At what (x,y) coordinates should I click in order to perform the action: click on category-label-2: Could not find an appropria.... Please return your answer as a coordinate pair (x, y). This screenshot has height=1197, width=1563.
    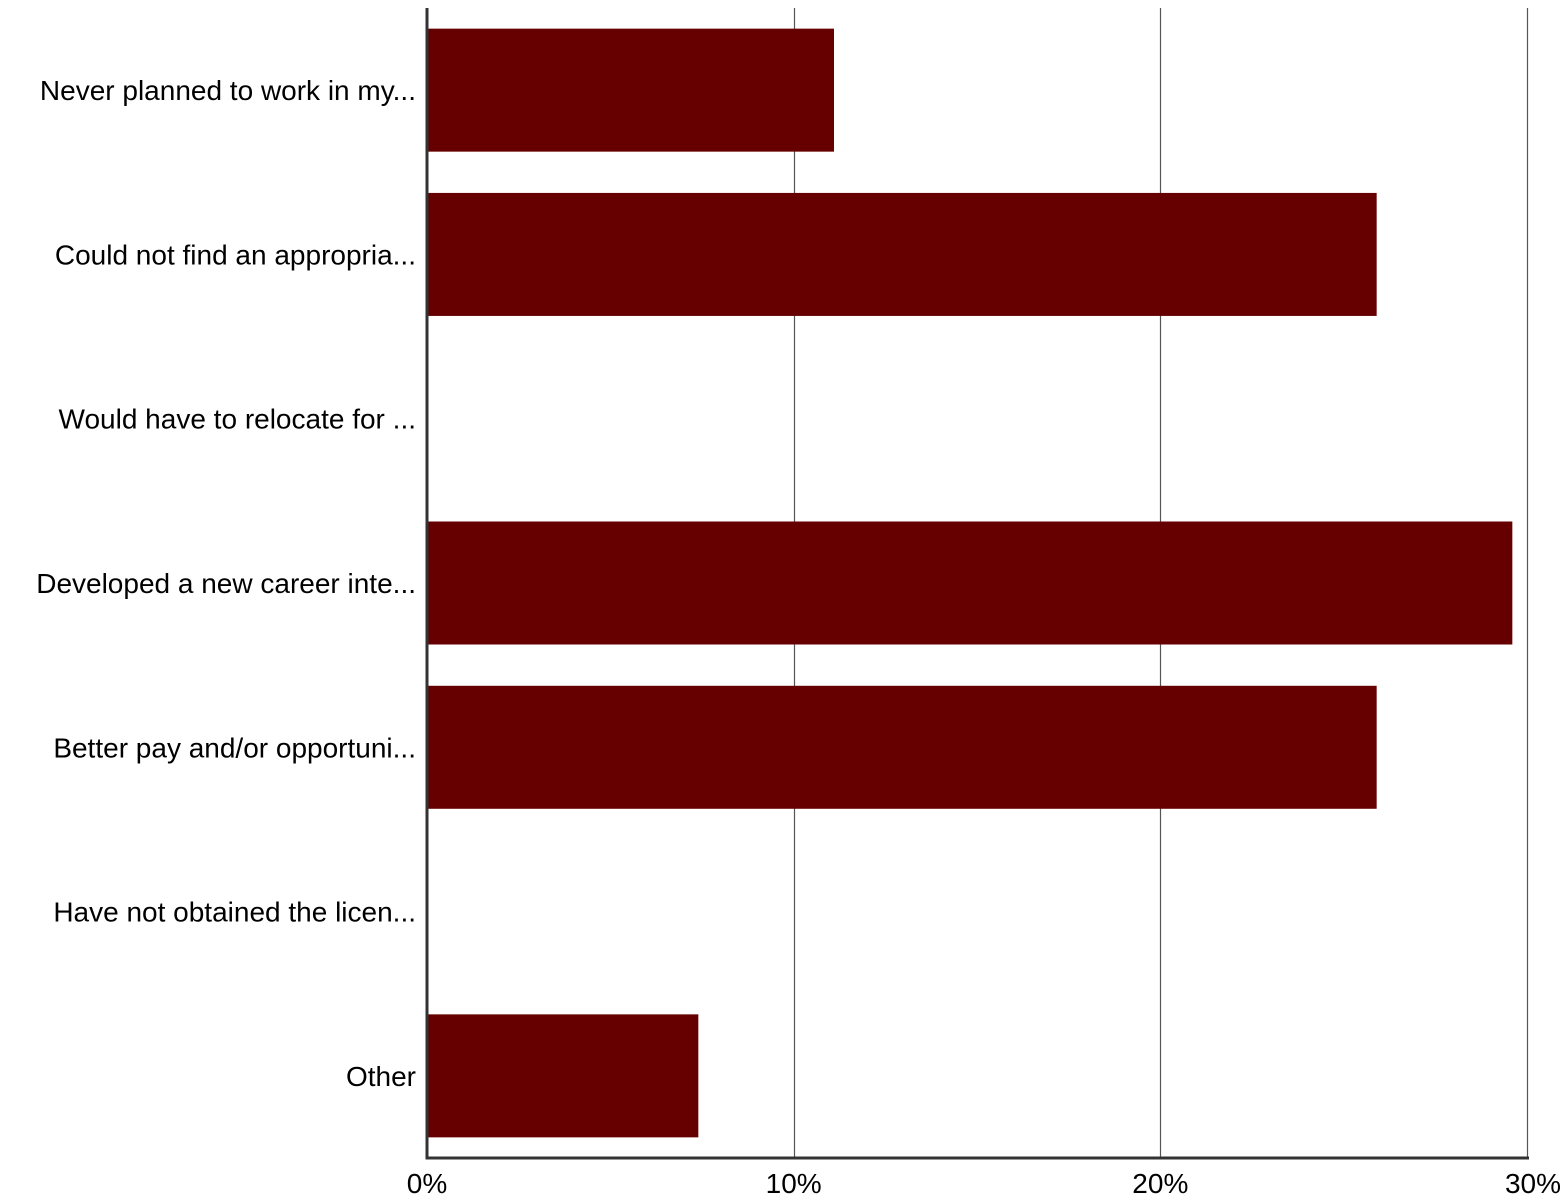
    Looking at the image, I should click on (235, 254).